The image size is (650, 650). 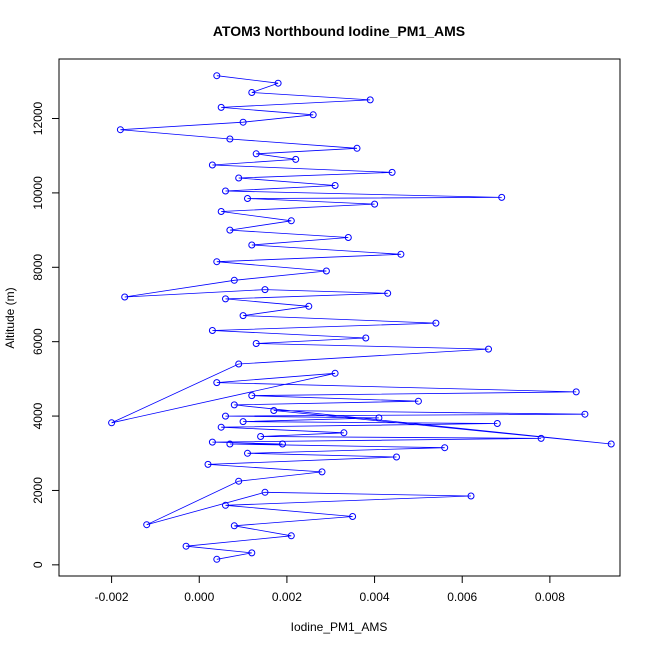 What do you see at coordinates (38, 341) in the screenshot?
I see `y-tick-label: 6000` at bounding box center [38, 341].